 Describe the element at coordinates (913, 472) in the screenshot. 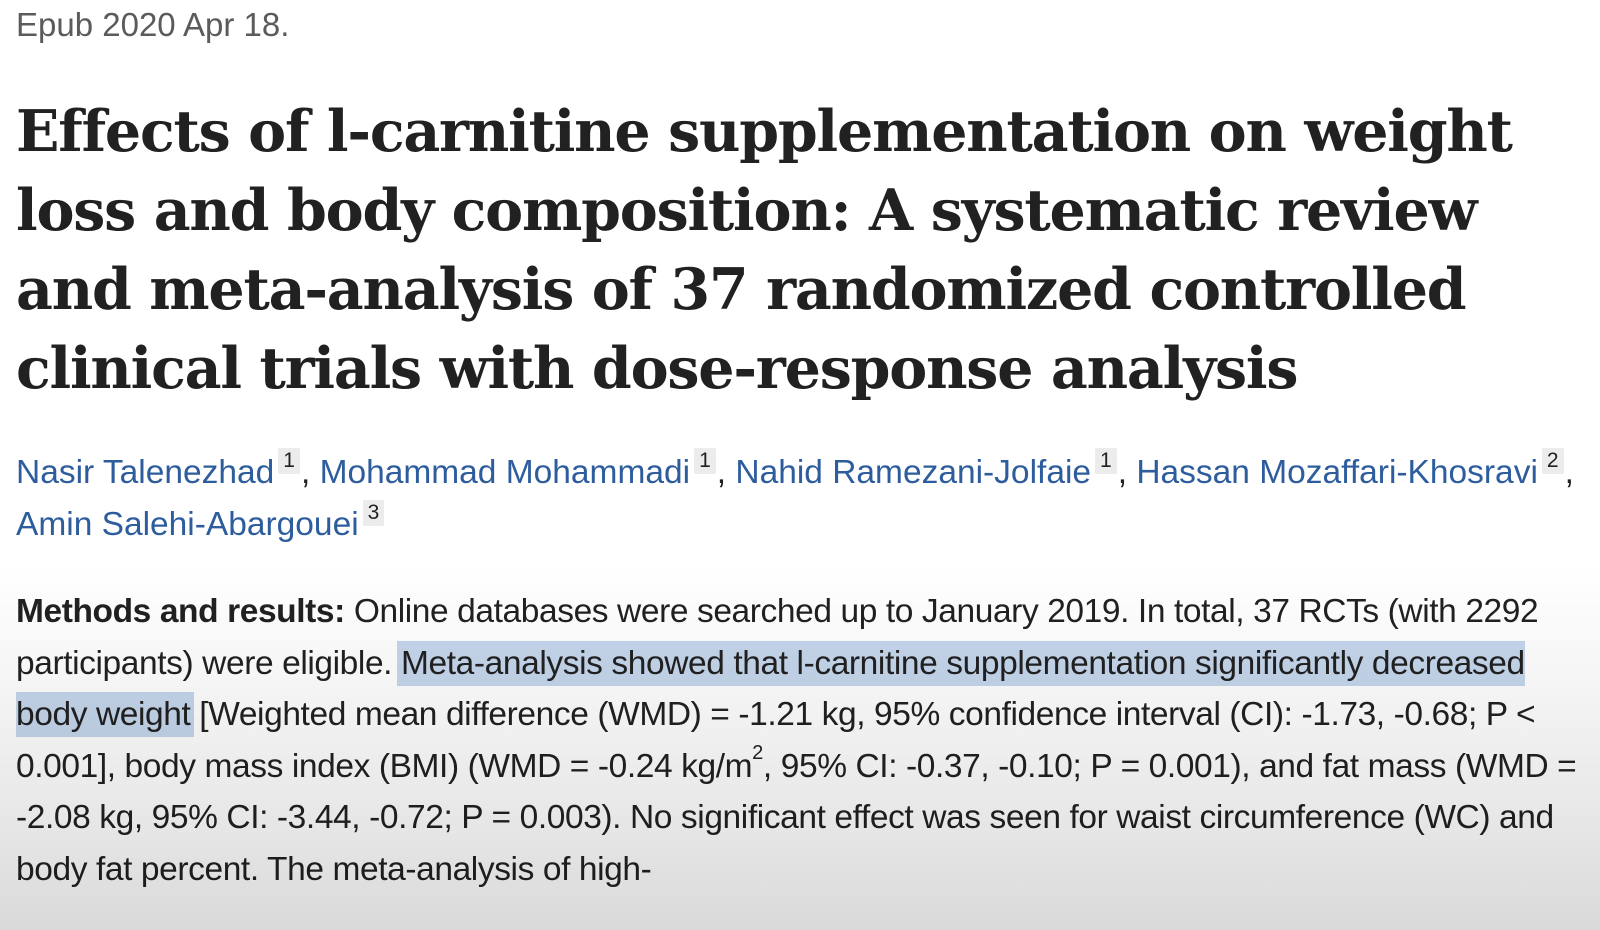

I see `author-link: Nahid Ramezani-Jolfaie` at that location.